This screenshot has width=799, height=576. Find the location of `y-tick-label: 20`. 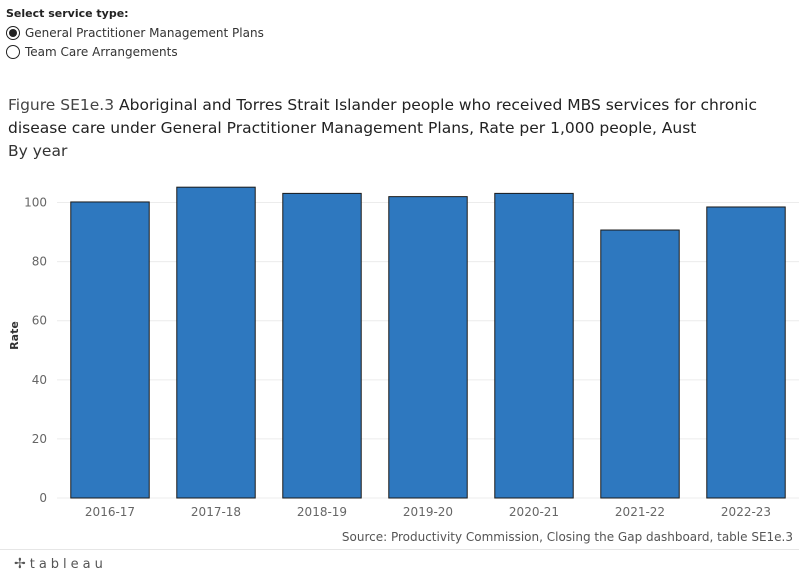

y-tick-label: 20 is located at coordinates (39, 439).